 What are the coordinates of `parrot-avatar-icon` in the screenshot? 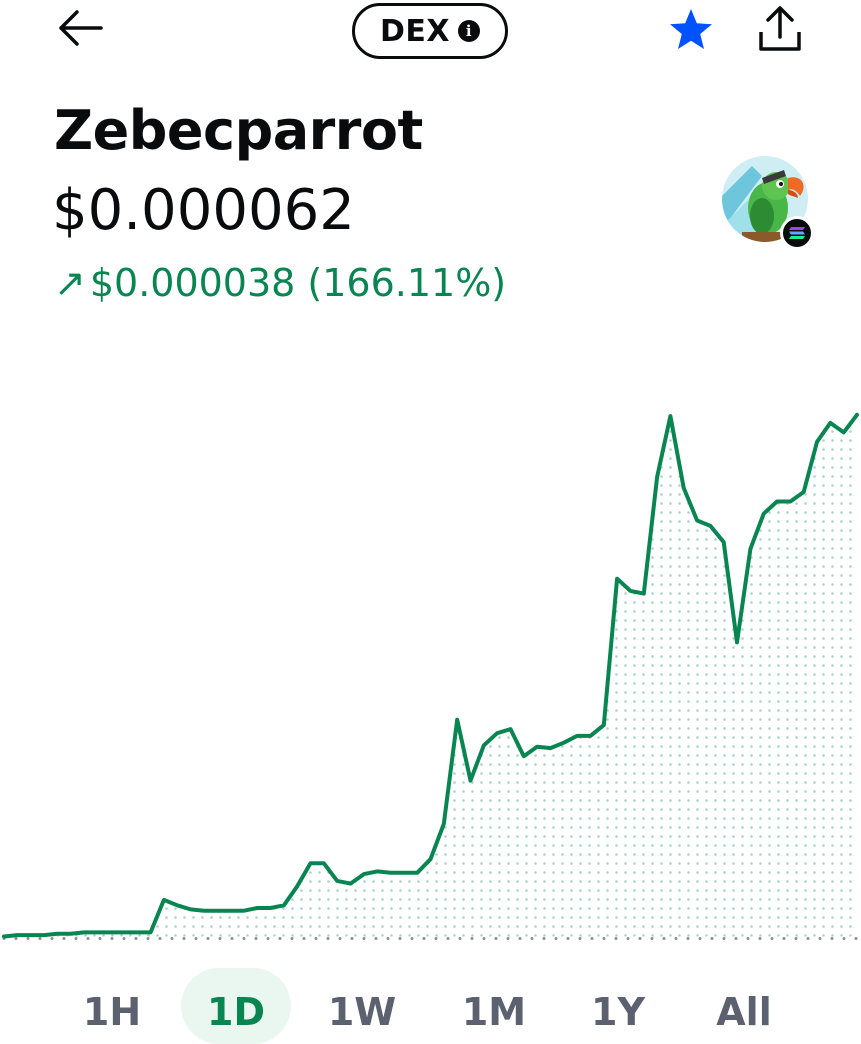 It's located at (765, 199).